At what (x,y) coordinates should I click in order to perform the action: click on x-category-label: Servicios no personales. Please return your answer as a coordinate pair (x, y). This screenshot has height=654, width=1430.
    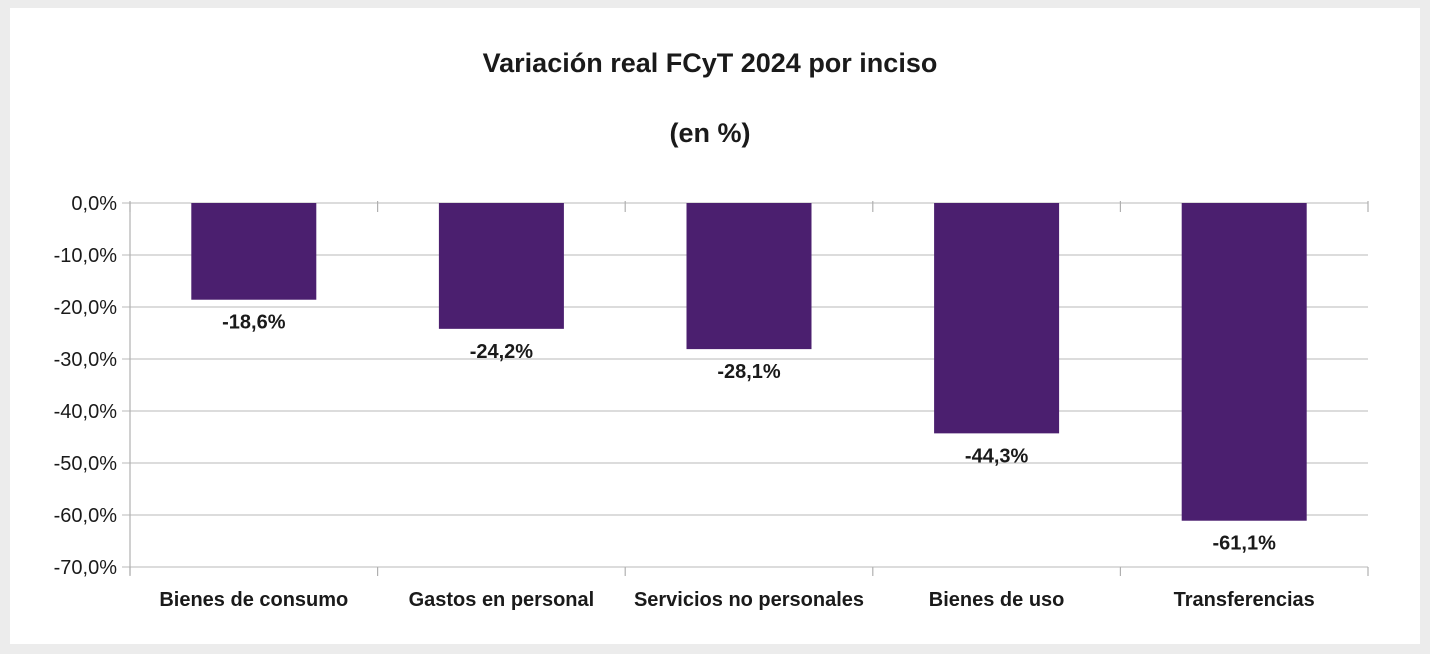
    Looking at the image, I should click on (749, 600).